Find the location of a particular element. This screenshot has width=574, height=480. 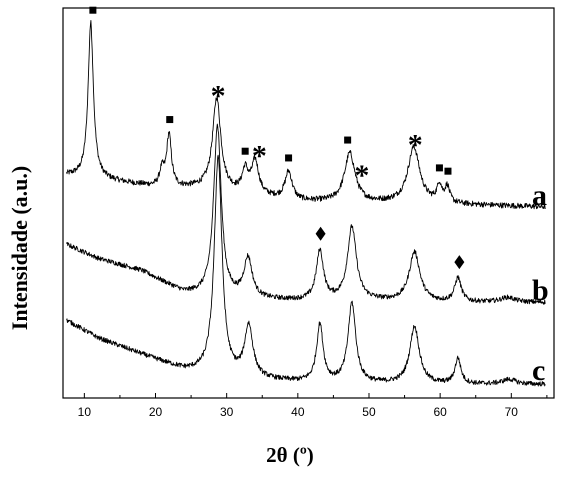

x-tick-label-60: 60 is located at coordinates (440, 412).